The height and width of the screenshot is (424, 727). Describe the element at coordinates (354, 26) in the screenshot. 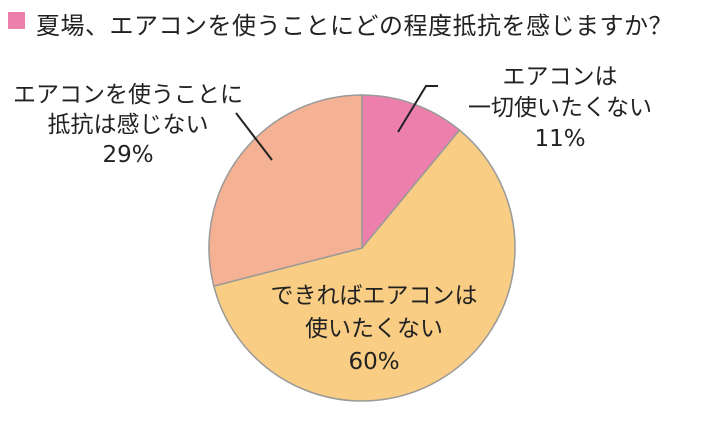

I see `chart-title: 夏場、エアコンを使うことにどの程度抵抗を感じますか？` at that location.